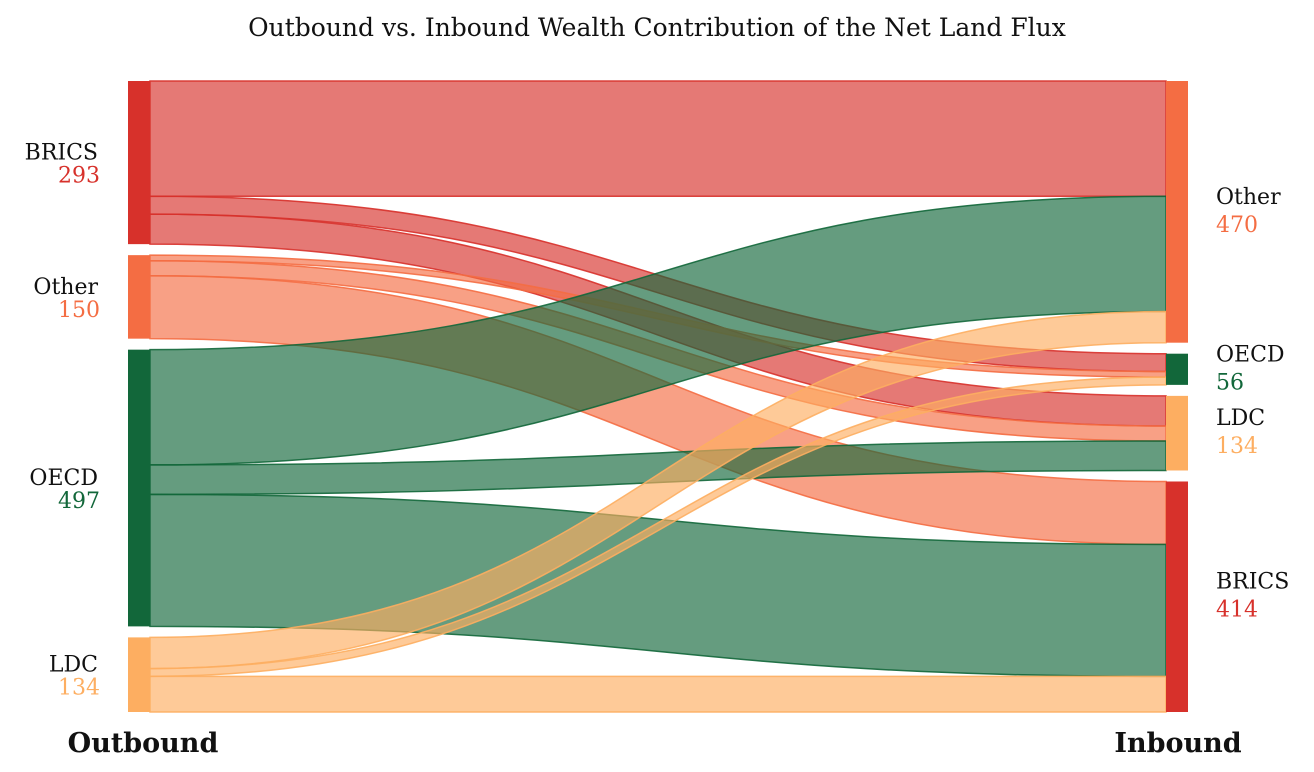 Image resolution: width=1314 pixels, height=772 pixels. What do you see at coordinates (1177, 212) in the screenshot?
I see `target-node-other` at bounding box center [1177, 212].